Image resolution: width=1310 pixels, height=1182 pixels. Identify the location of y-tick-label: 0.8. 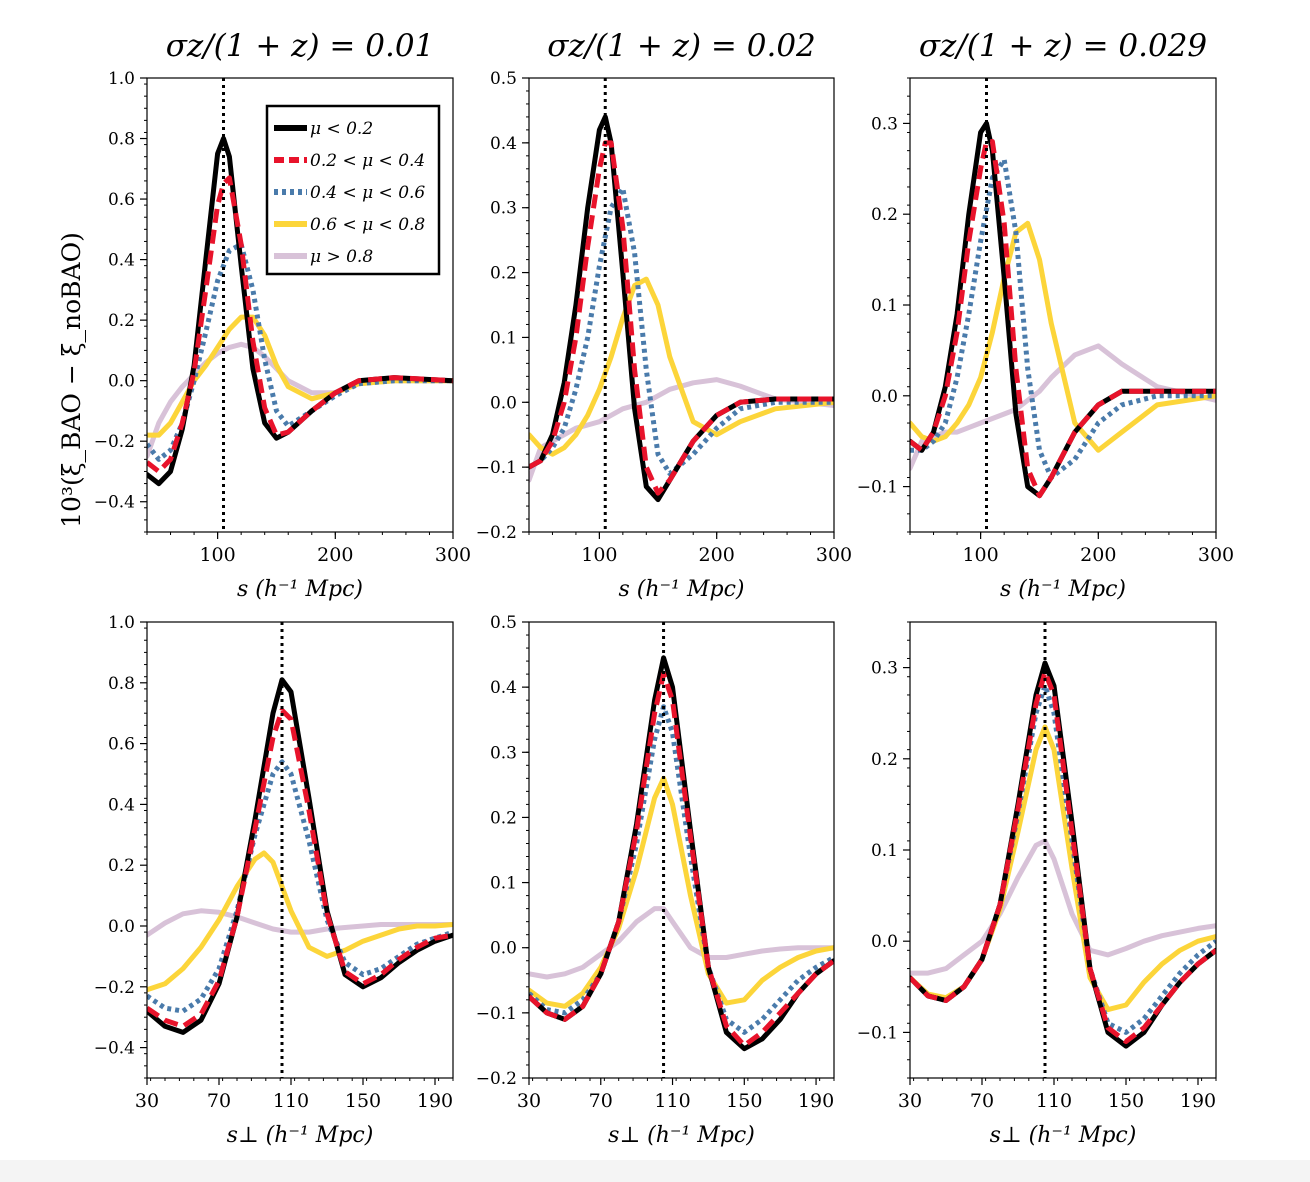
(121, 140).